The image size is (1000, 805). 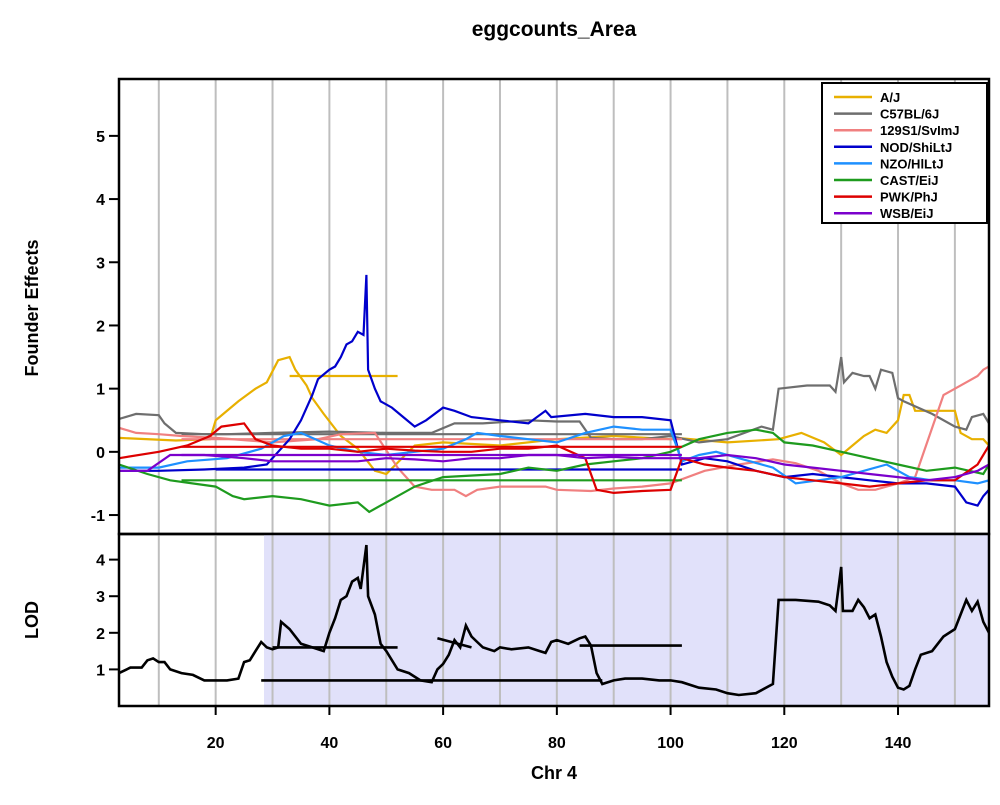 I want to click on x-tick-label: 100, so click(x=670, y=743).